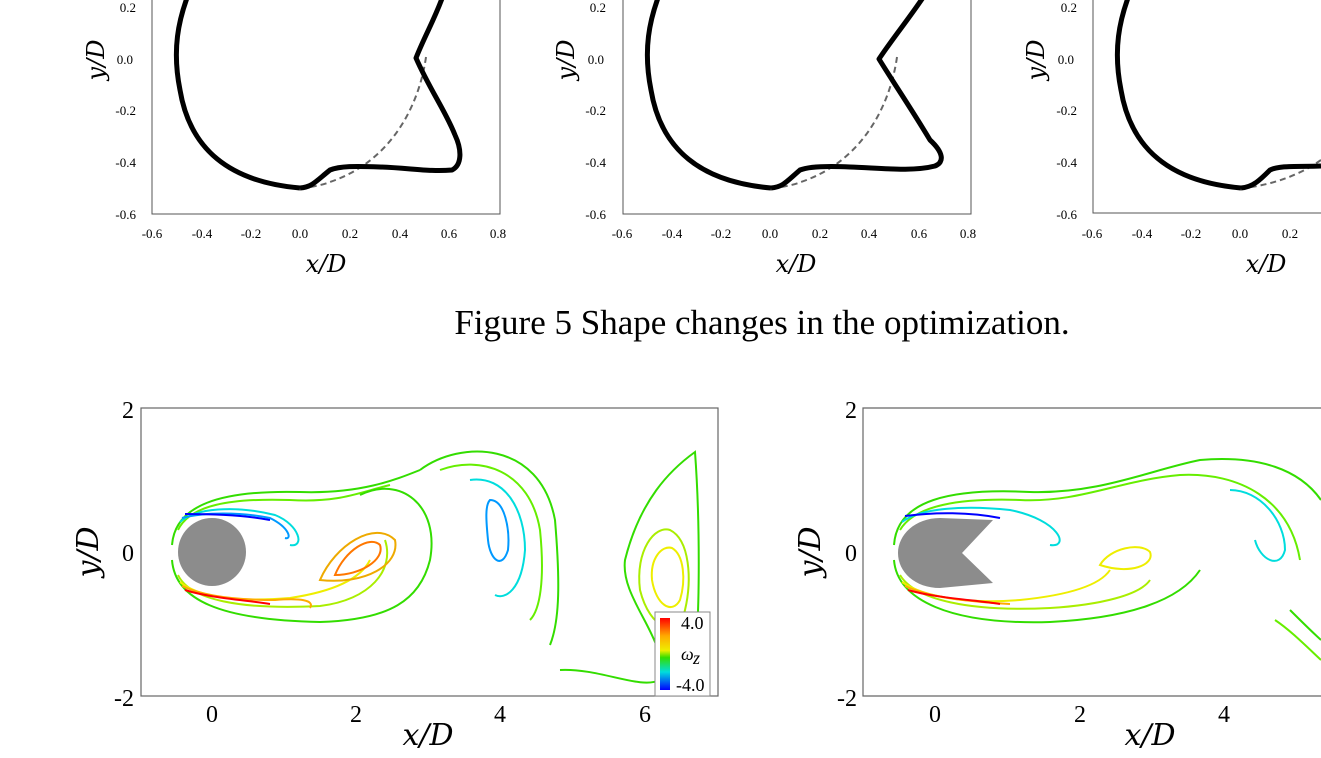 This screenshot has width=1321, height=758. I want to click on fig5-y-ticks-panel-1: 0.2 0.0 -0.2 -0.4 -0.6, so click(125, 111).